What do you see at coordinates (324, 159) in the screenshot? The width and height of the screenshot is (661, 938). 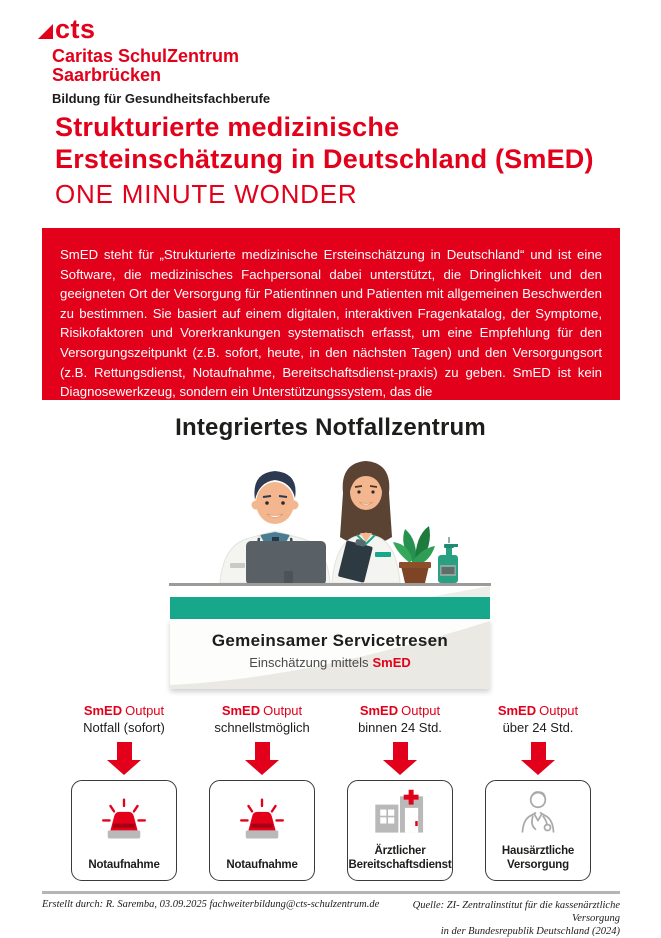 I see `title-line2: Ersteinschätzung in Deutschland (SmED)` at bounding box center [324, 159].